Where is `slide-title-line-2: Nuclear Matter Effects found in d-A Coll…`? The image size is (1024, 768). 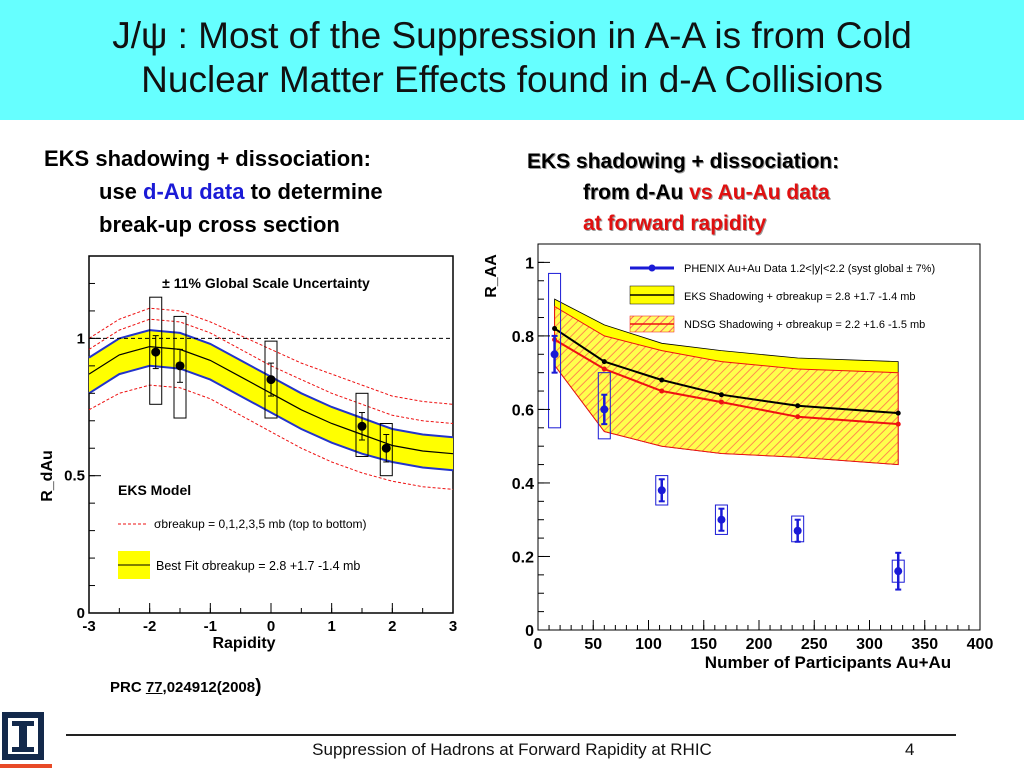 slide-title-line-2: Nuclear Matter Effects found in d-A Coll… is located at coordinates (512, 79).